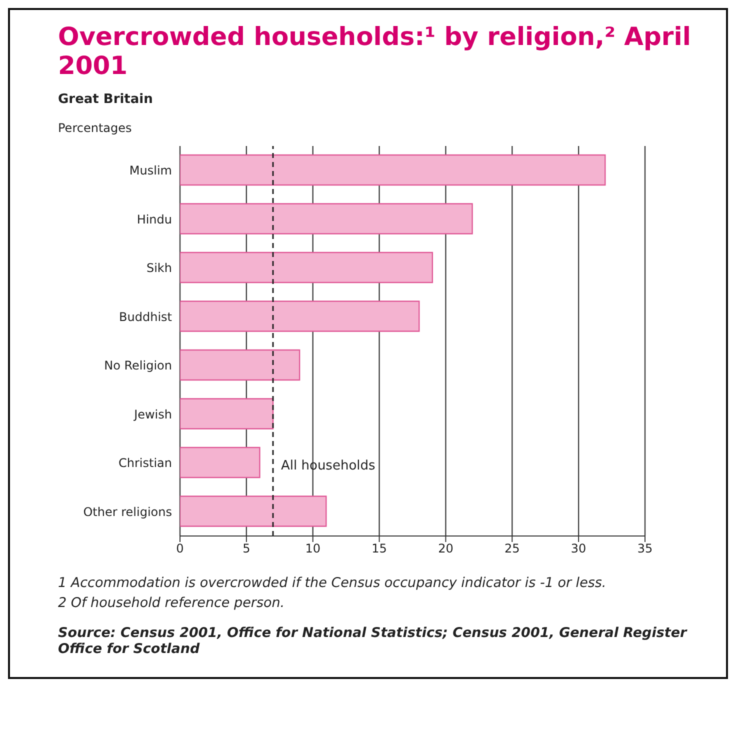 The height and width of the screenshot is (752, 738). Describe the element at coordinates (180, 549) in the screenshot. I see `x-tick-label: 0` at that location.